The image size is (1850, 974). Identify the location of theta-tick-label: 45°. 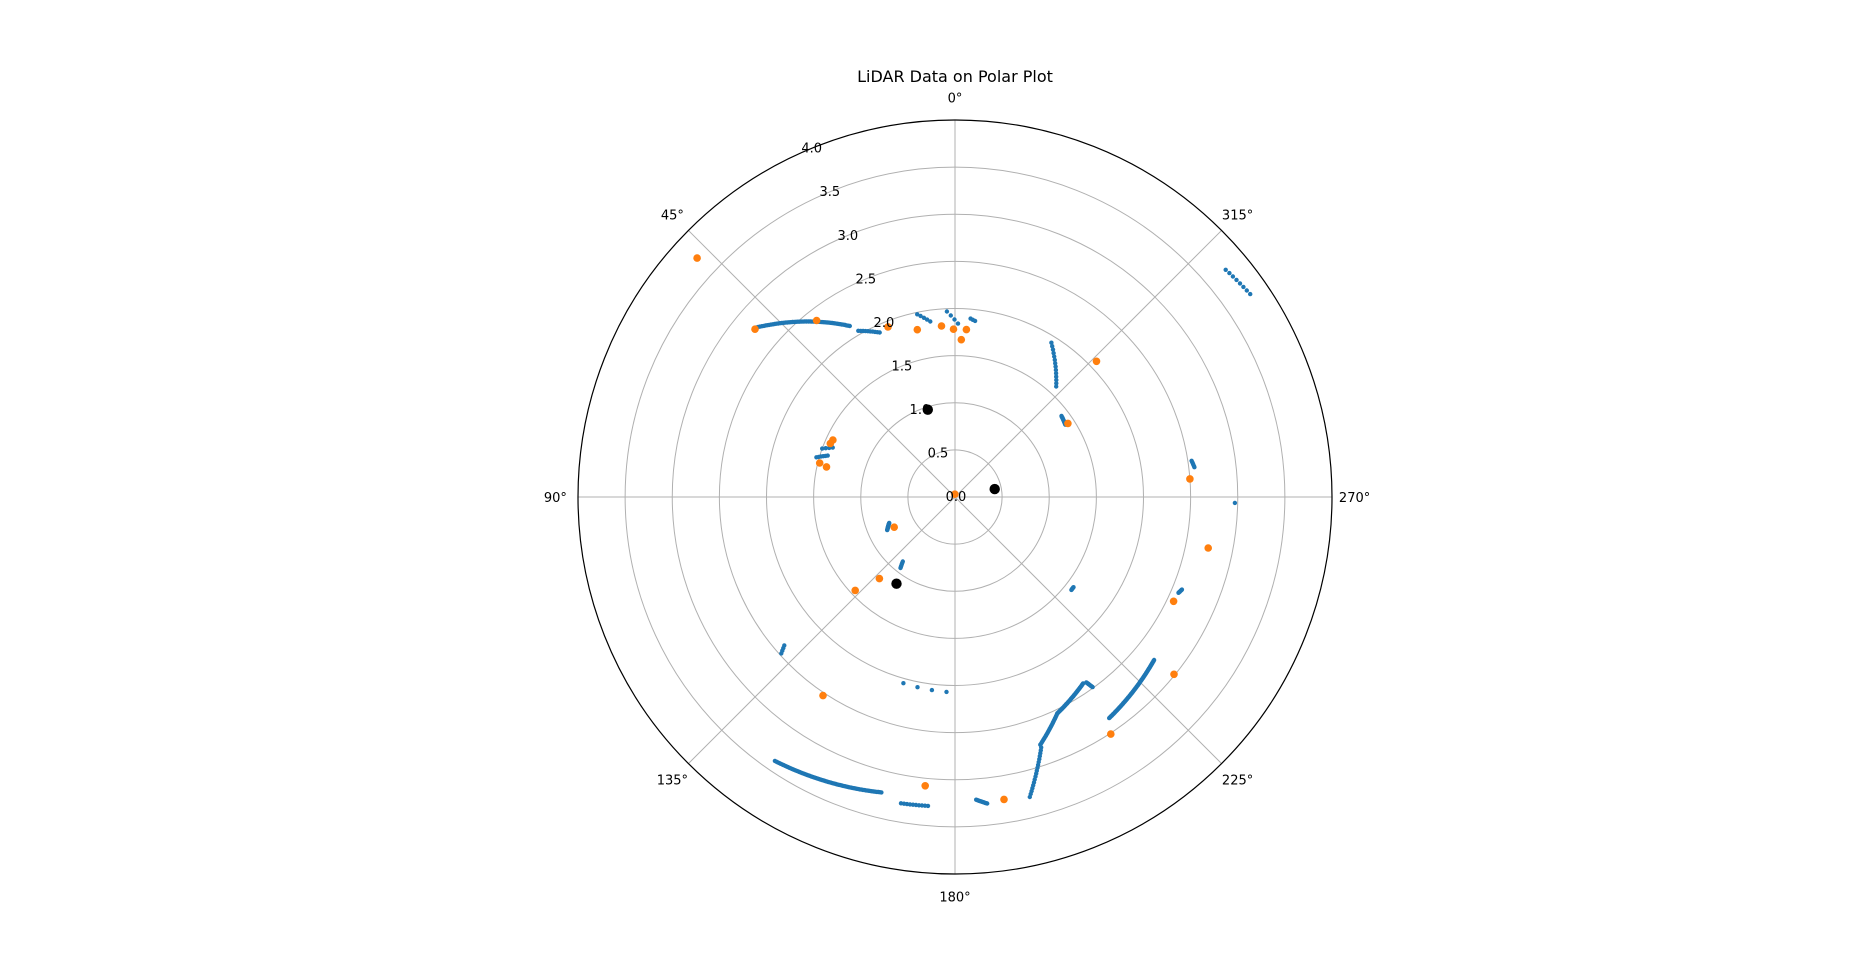
(672, 215).